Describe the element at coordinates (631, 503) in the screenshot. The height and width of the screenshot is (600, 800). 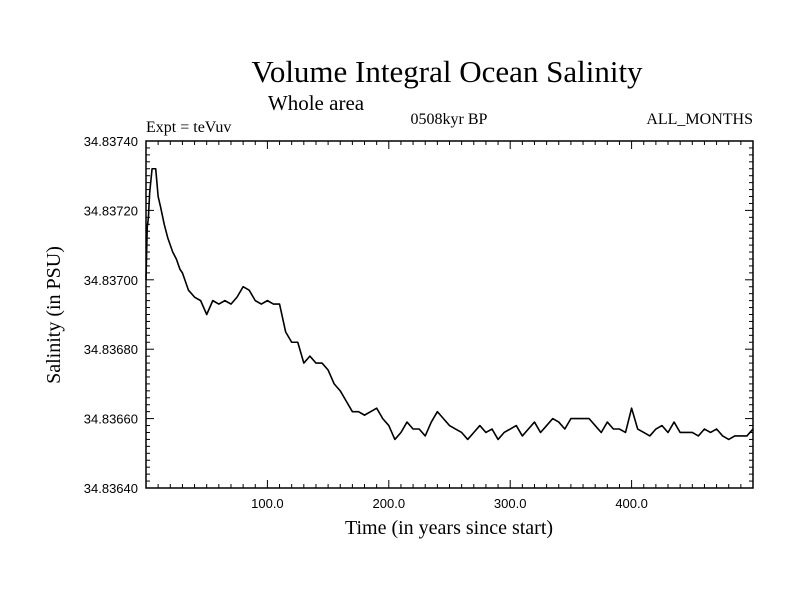
I see `x-tick-label: 400.0` at that location.